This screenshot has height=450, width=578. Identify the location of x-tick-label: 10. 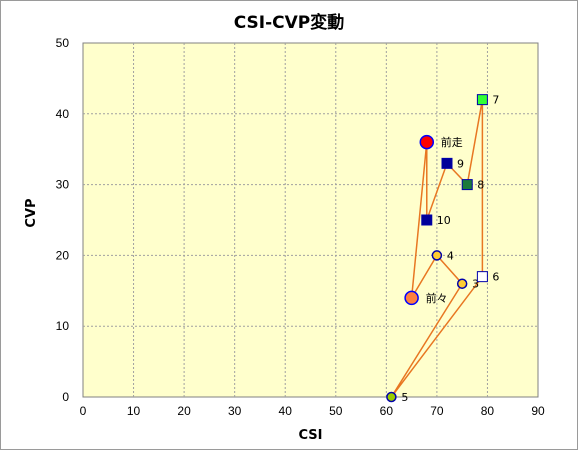
(134, 411).